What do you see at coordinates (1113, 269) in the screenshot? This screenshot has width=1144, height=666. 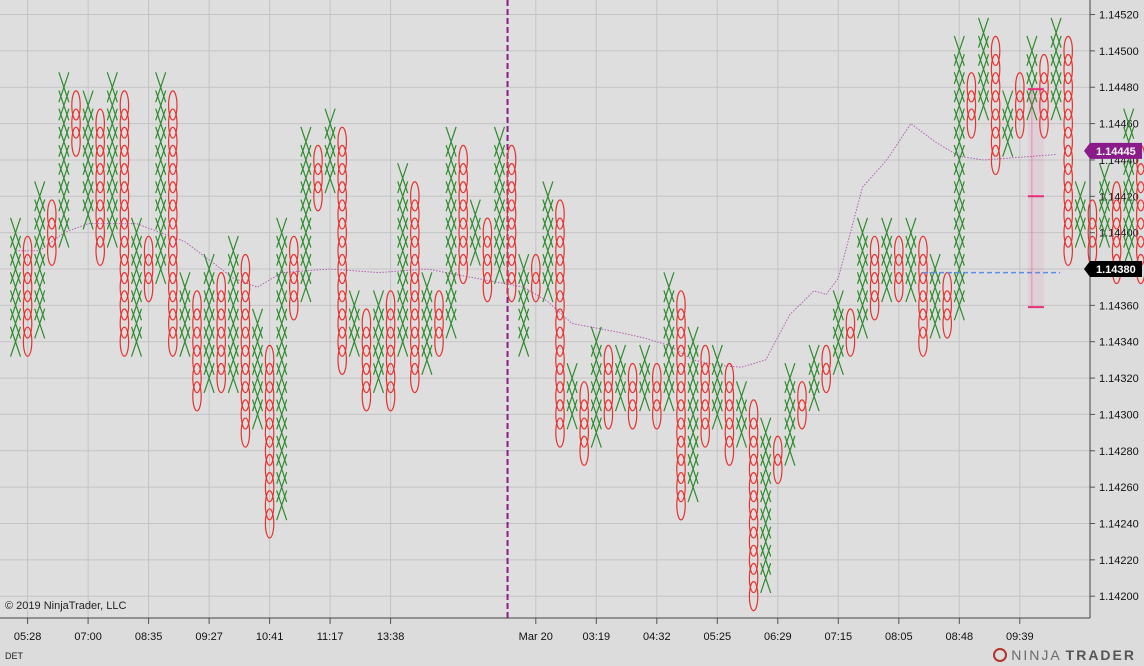 I see `order-price-tag: 1.14380` at bounding box center [1113, 269].